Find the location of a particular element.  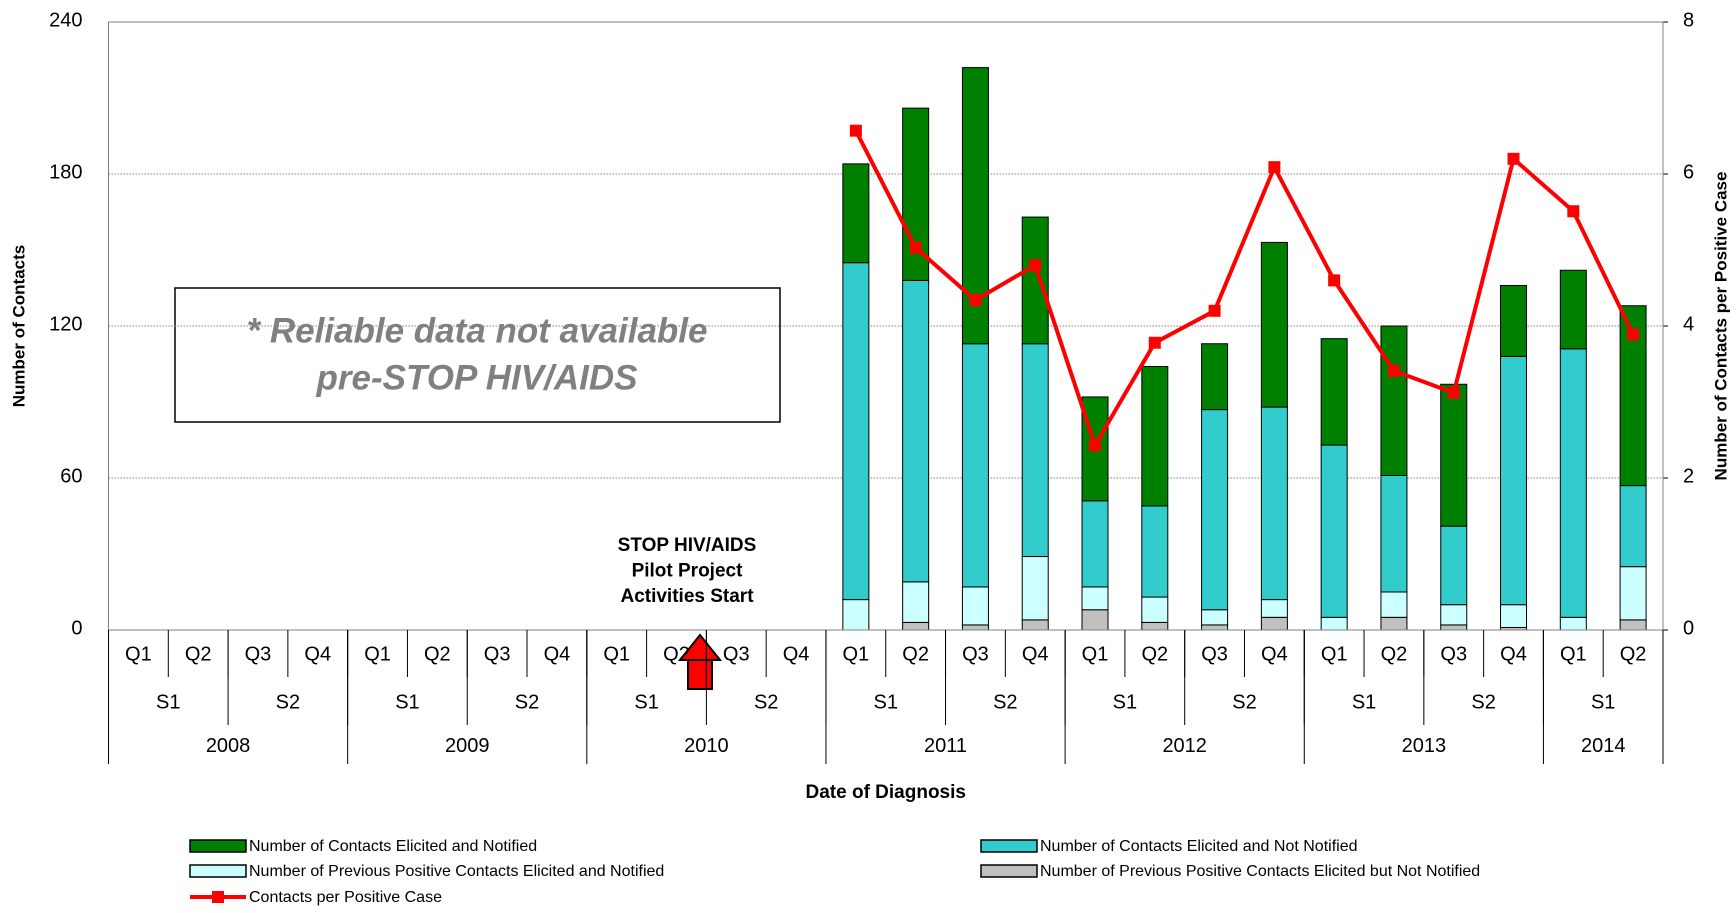

y2-tick-label: 6 is located at coordinates (1688, 172).